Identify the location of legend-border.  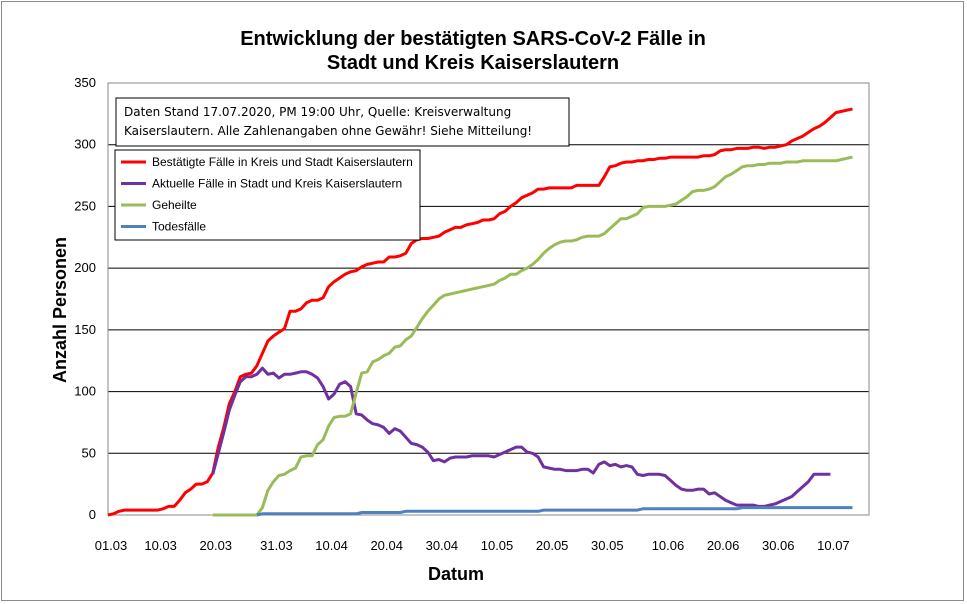
(267, 195).